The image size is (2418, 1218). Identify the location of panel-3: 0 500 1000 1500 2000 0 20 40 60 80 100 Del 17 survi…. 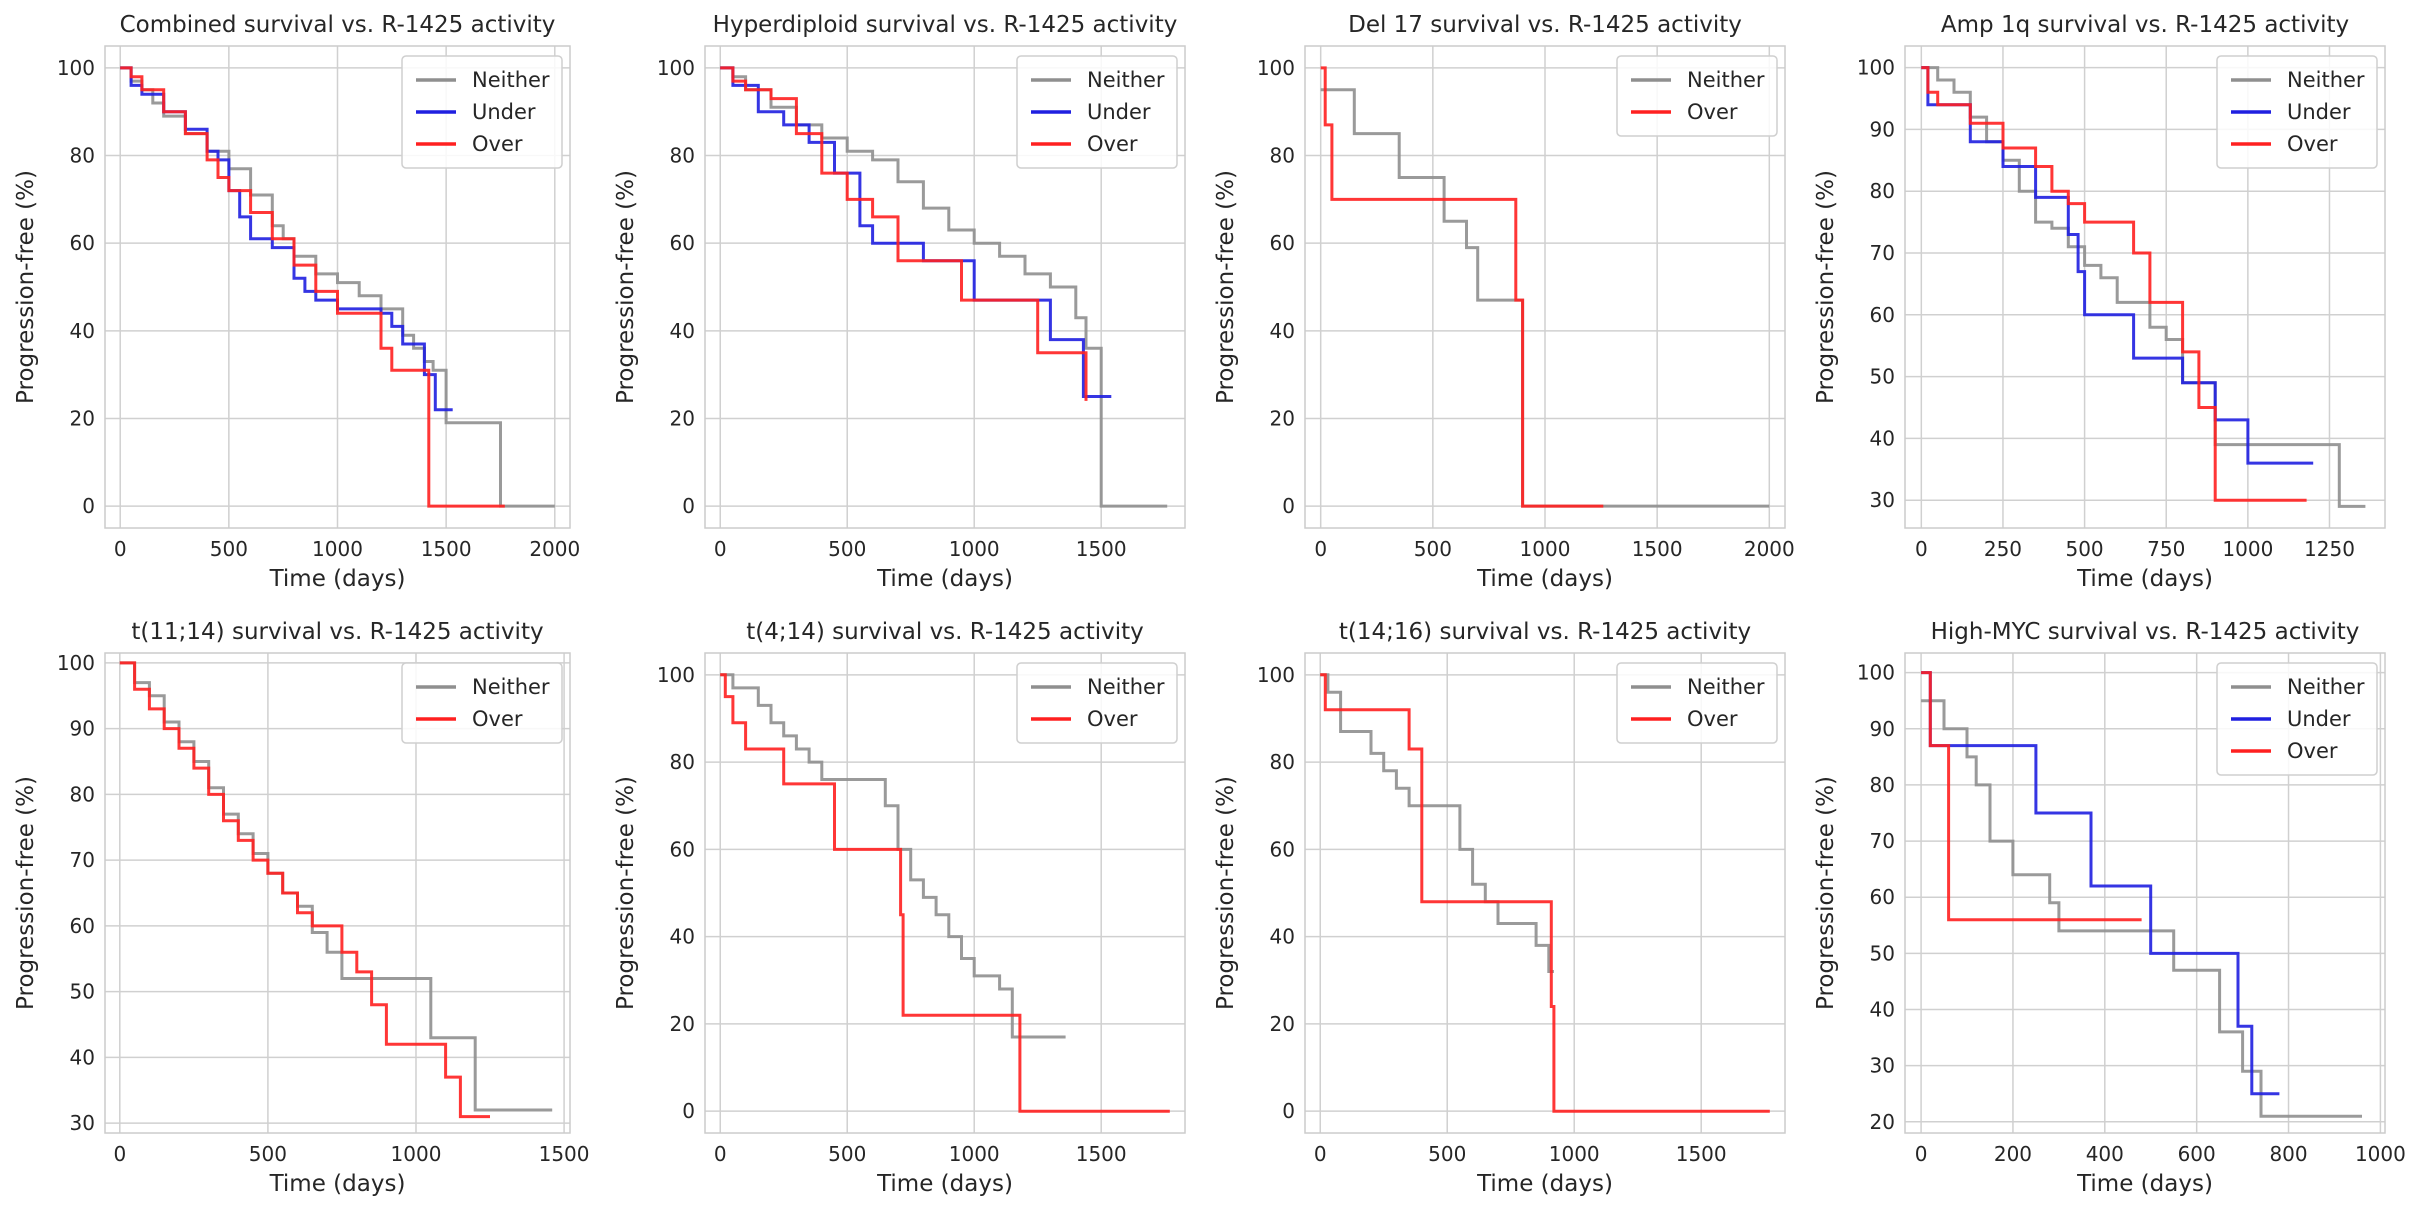
(1504, 302).